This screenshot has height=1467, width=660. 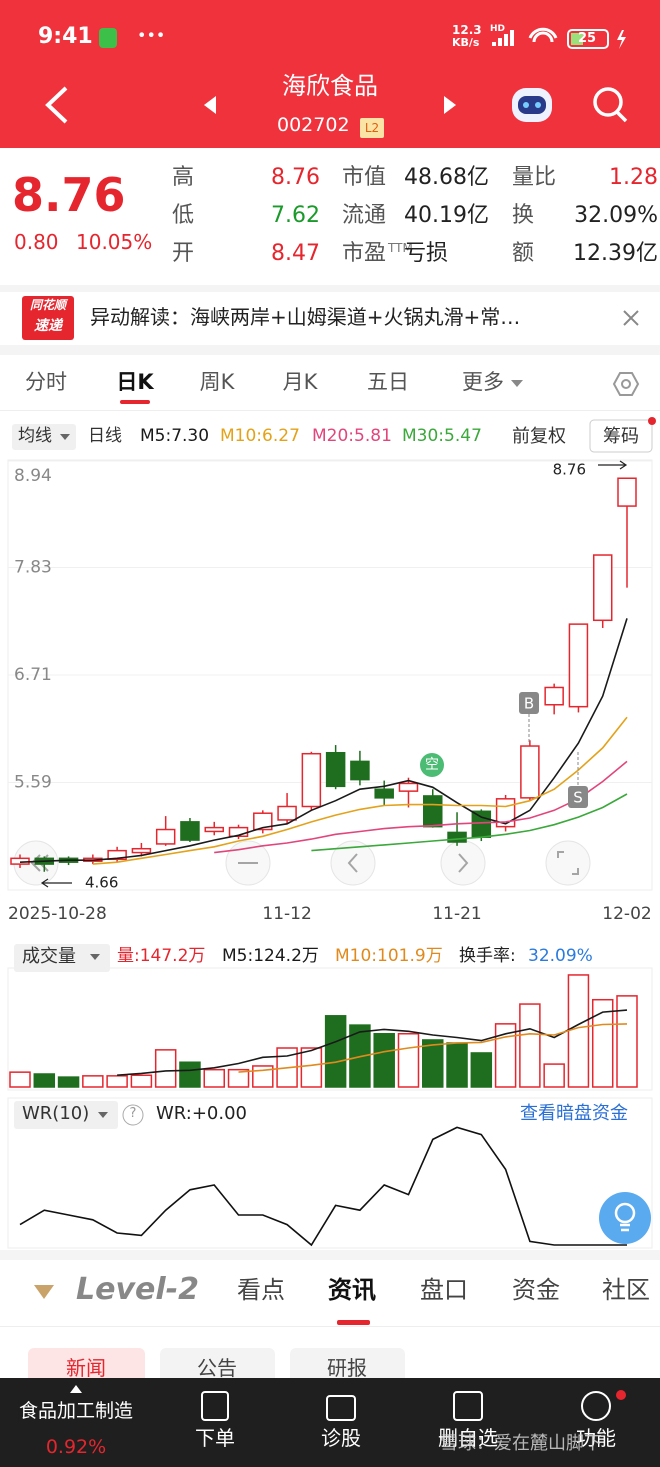 I want to click on info-tab: 看点, so click(x=261, y=1290).